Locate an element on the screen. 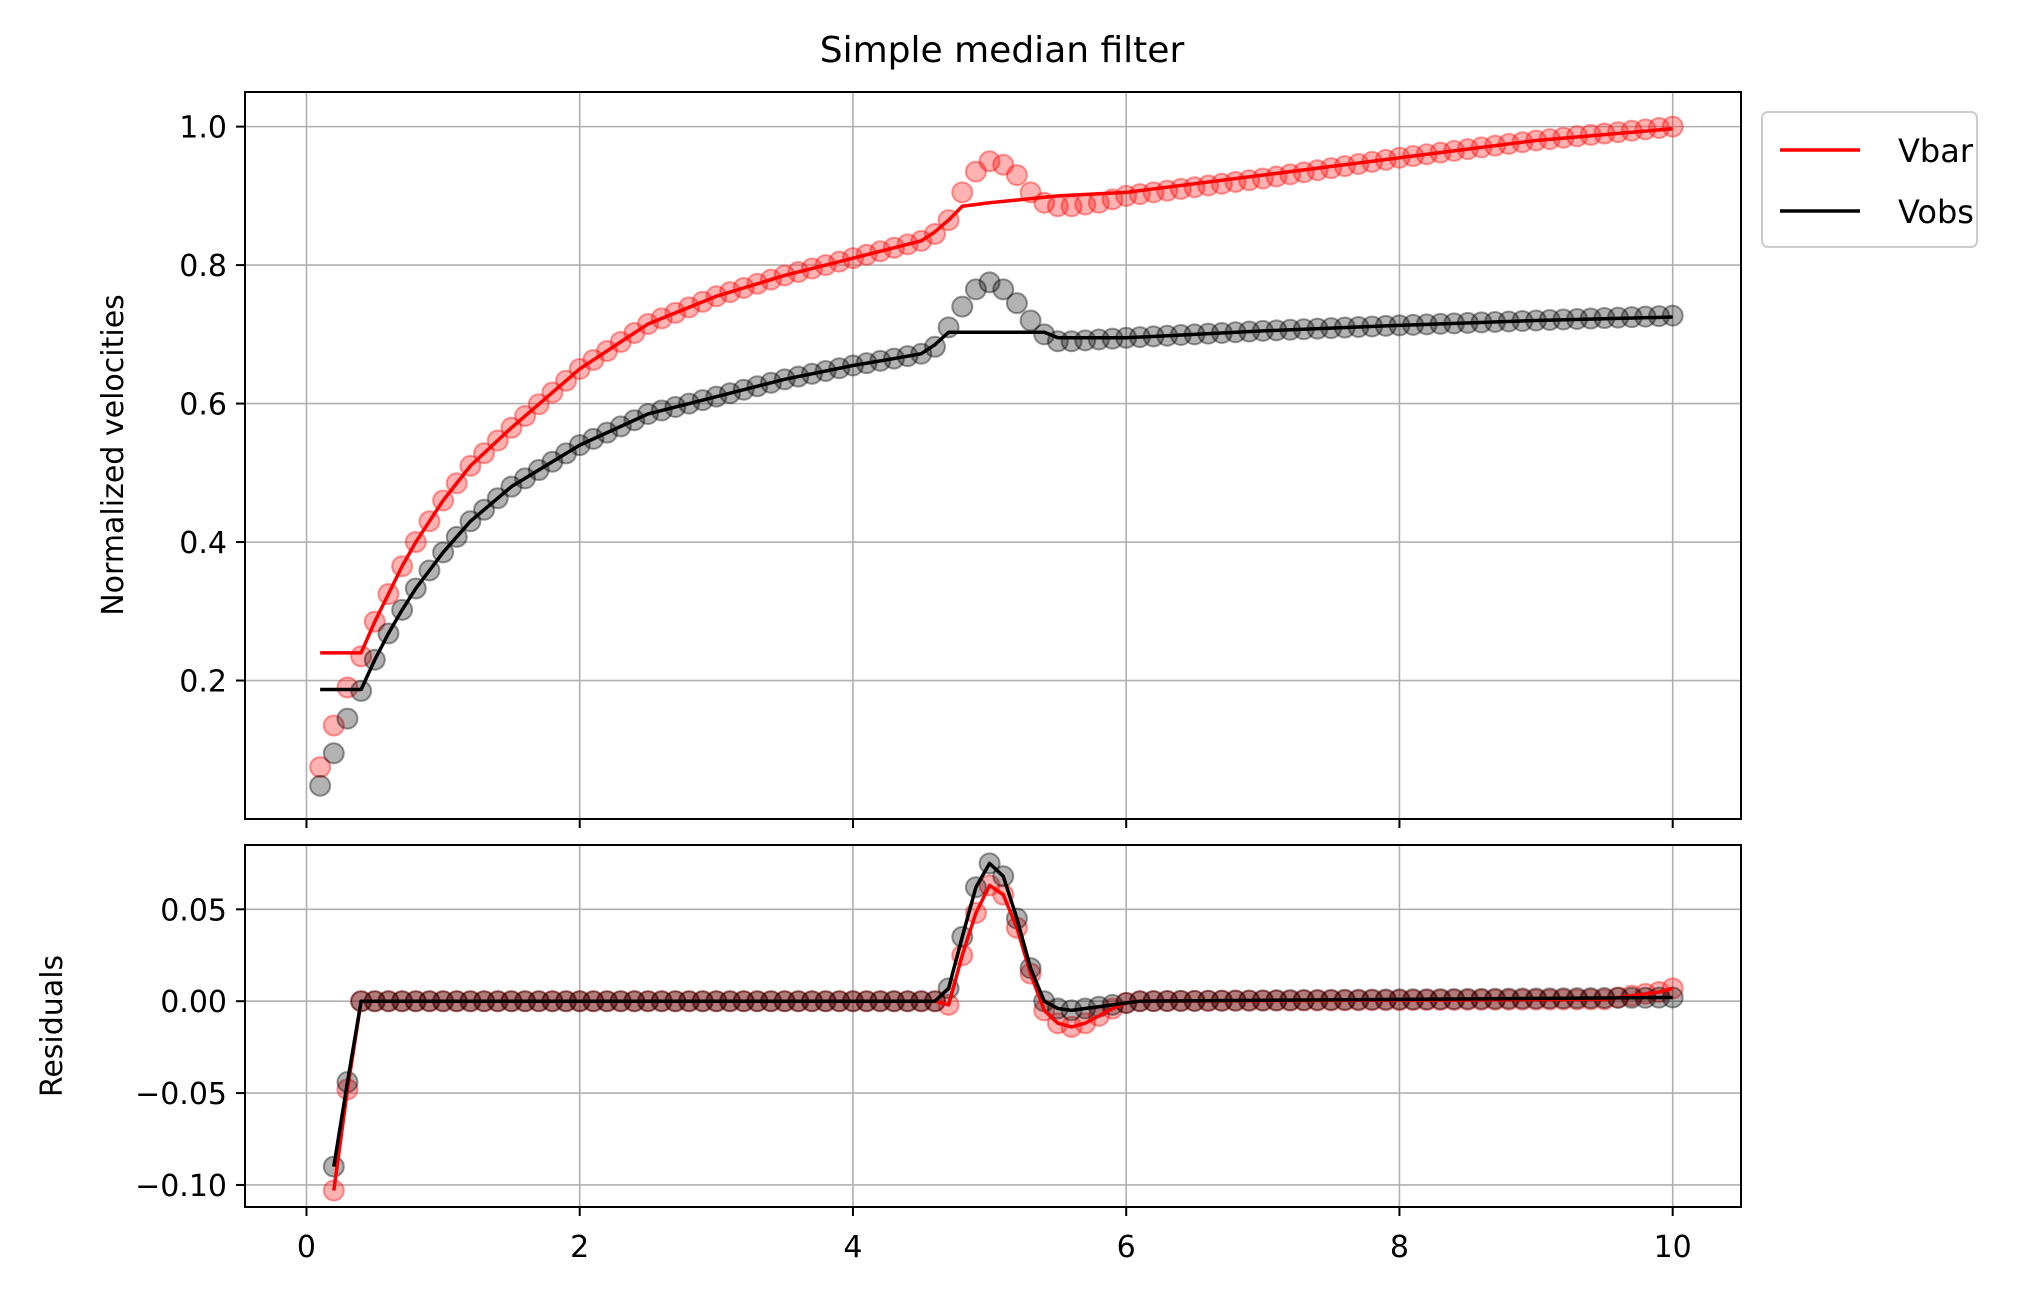 The image size is (2033, 1307). legend: Vbar Vobs is located at coordinates (1869, 179).